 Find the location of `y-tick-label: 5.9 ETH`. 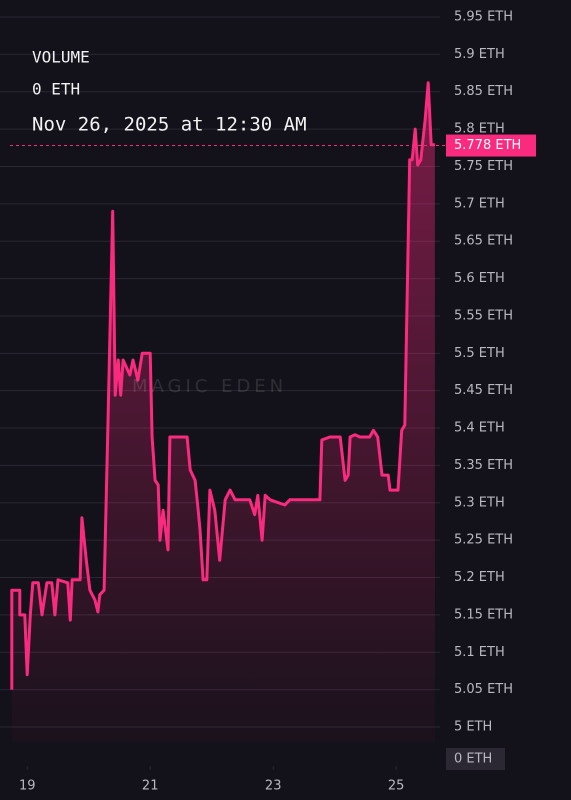

y-tick-label: 5.9 ETH is located at coordinates (479, 54).